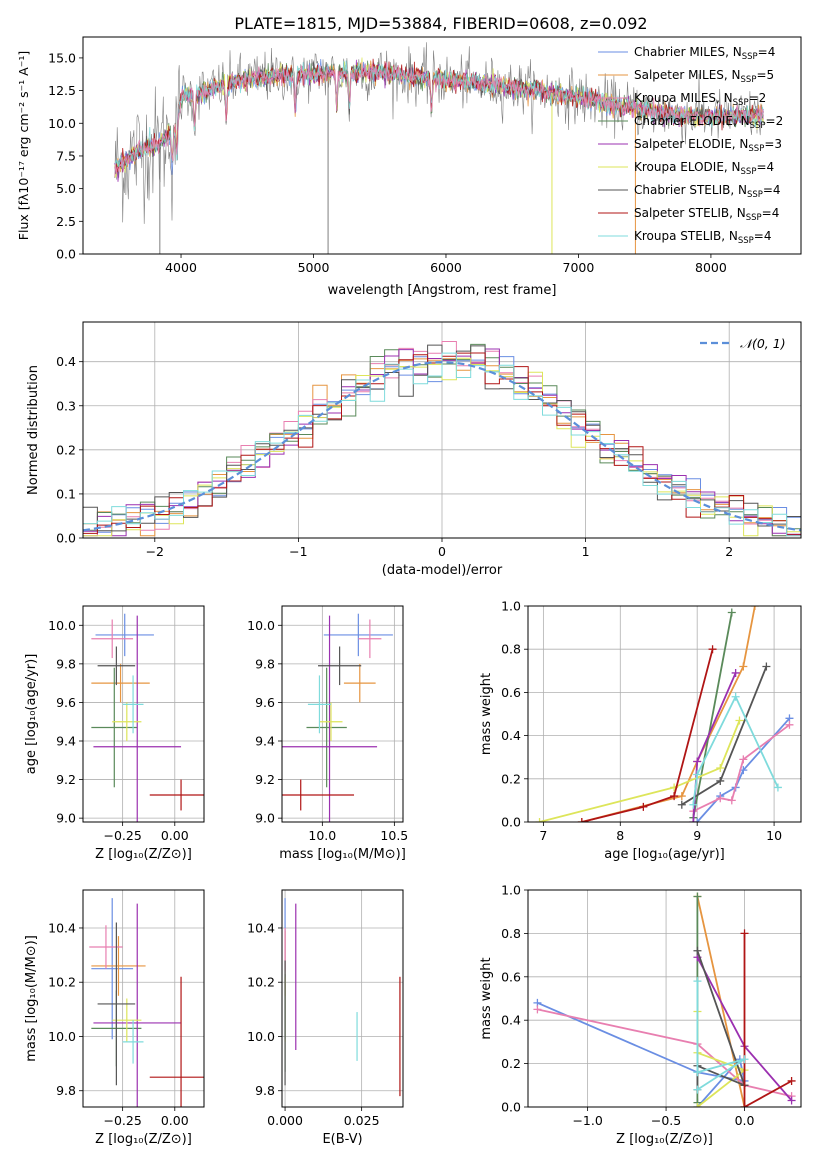  I want to click on legend-label: Salpeter MILES, NSSP=5, so click(704, 76).